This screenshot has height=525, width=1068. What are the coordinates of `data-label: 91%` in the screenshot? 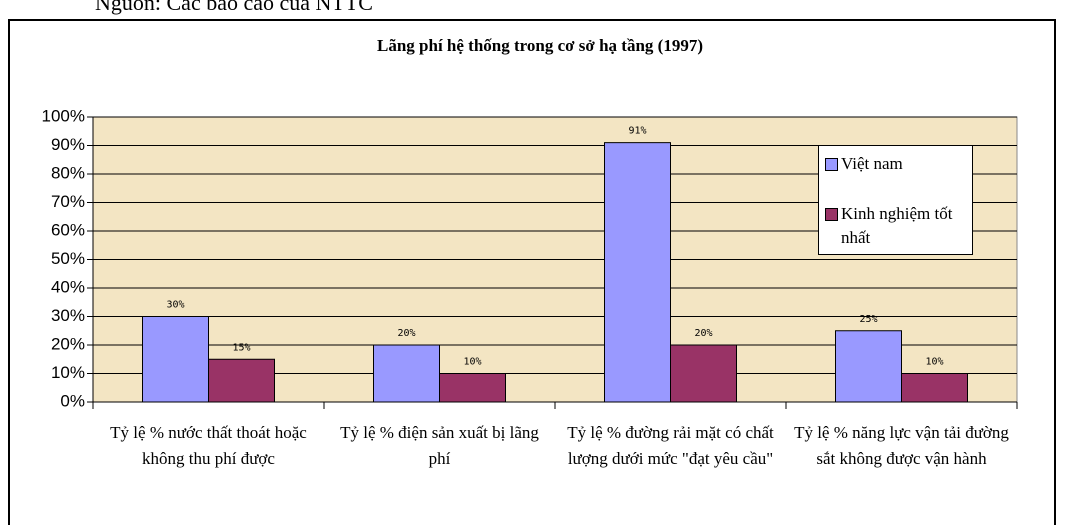 It's located at (637, 131).